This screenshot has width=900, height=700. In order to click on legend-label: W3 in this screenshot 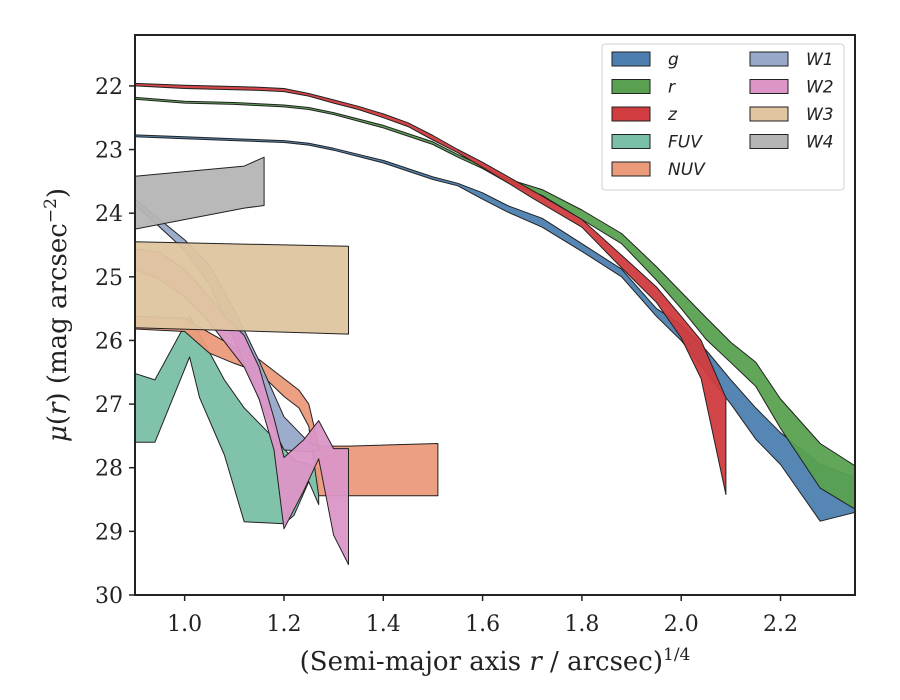, I will do `click(820, 115)`.